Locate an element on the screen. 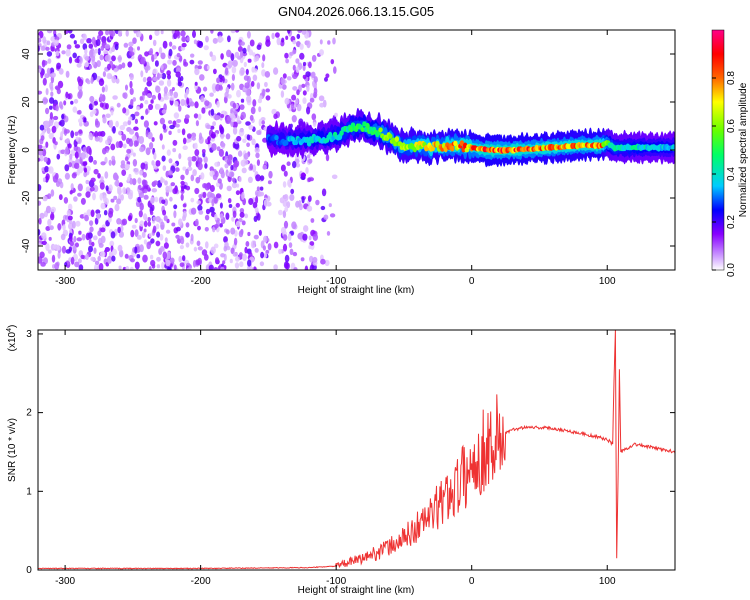 Image resolution: width=750 pixels, height=600 pixels. x-tick-label: -100 is located at coordinates (336, 581).